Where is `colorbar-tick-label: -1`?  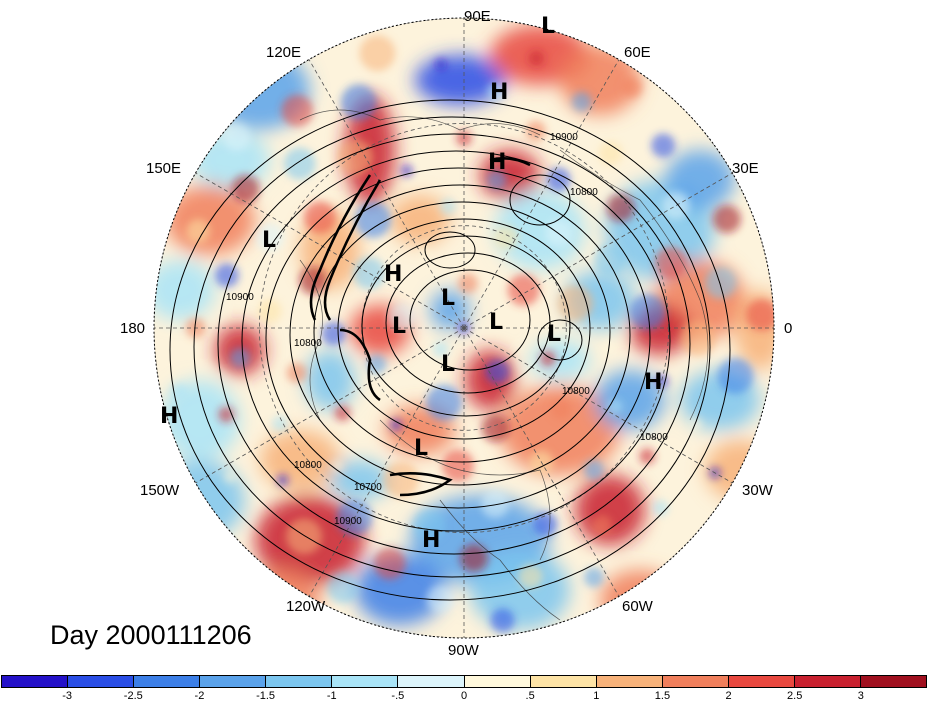
colorbar-tick-label: -1 is located at coordinates (331, 696).